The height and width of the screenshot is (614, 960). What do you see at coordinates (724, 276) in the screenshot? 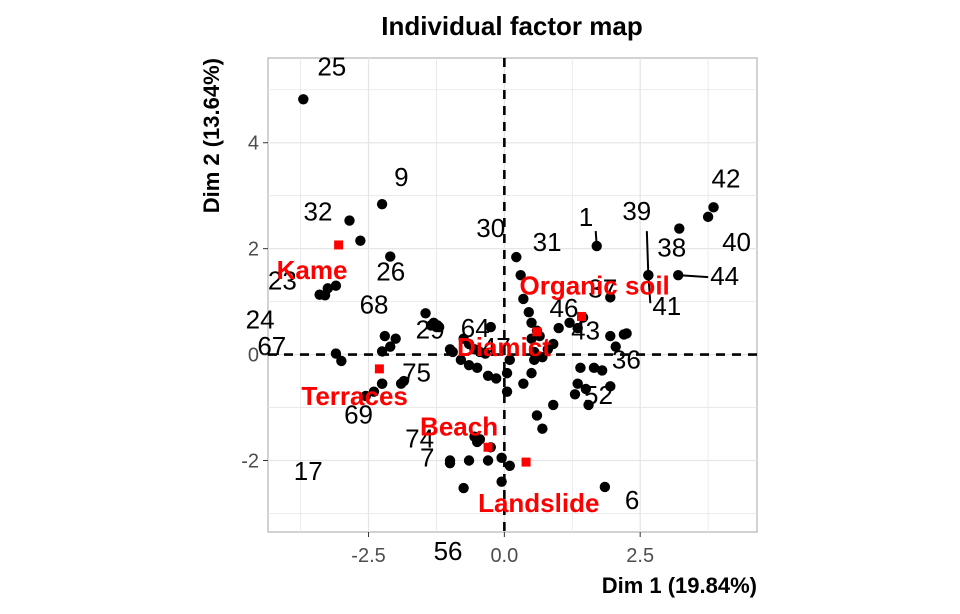
I see `point-label-44: 44` at bounding box center [724, 276].